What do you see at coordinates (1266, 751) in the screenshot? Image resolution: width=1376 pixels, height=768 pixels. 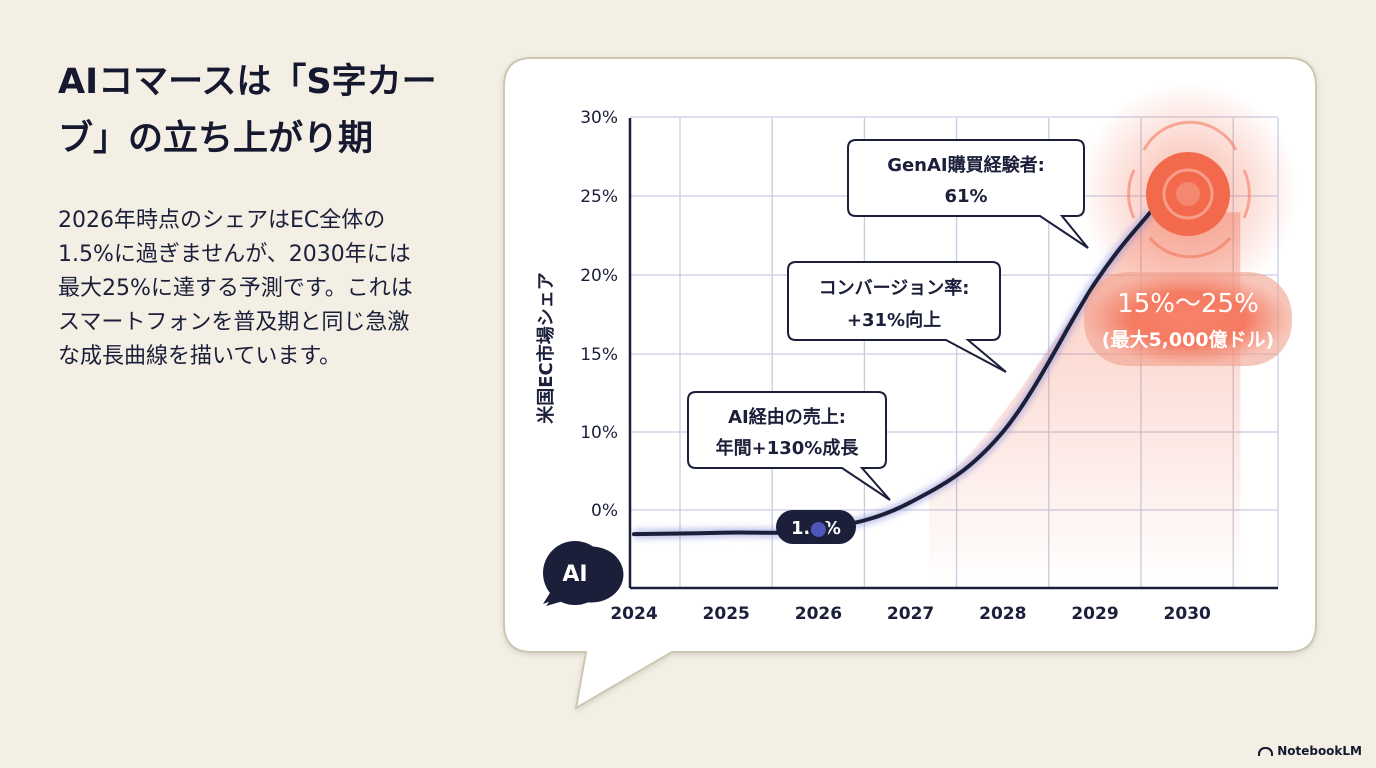 I see `notebooklm-logo-icon` at bounding box center [1266, 751].